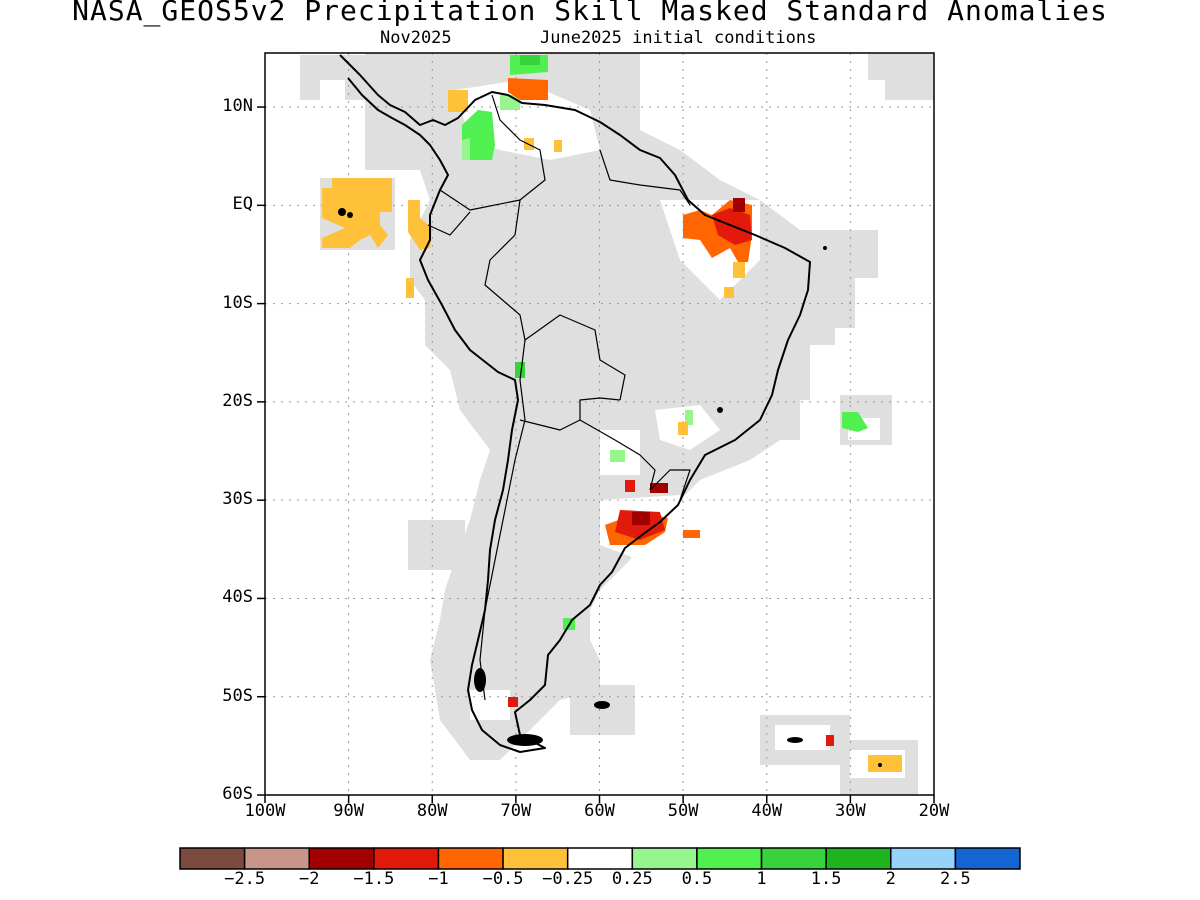 The height and width of the screenshot is (900, 1200). Describe the element at coordinates (480, 212) in the screenshot. I see `border-colombia-peru` at that location.